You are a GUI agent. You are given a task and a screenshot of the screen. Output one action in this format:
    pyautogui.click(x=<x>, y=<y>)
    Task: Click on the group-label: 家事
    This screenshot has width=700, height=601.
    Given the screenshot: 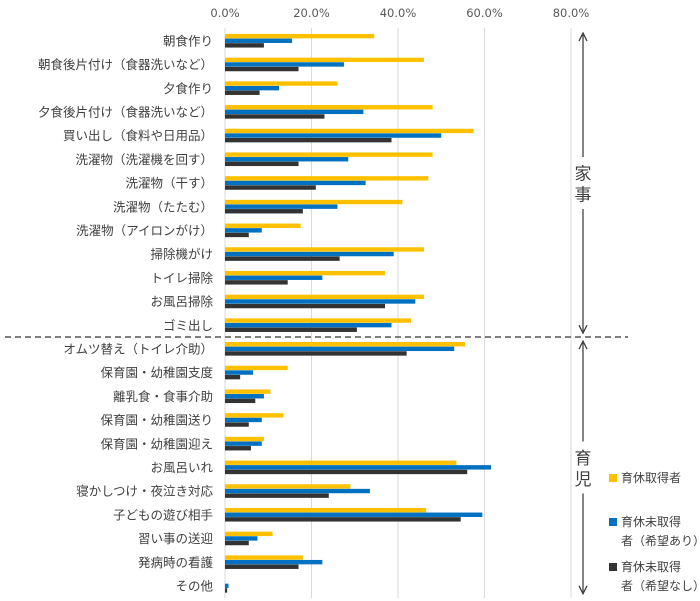 What is the action you would take?
    pyautogui.click(x=583, y=185)
    